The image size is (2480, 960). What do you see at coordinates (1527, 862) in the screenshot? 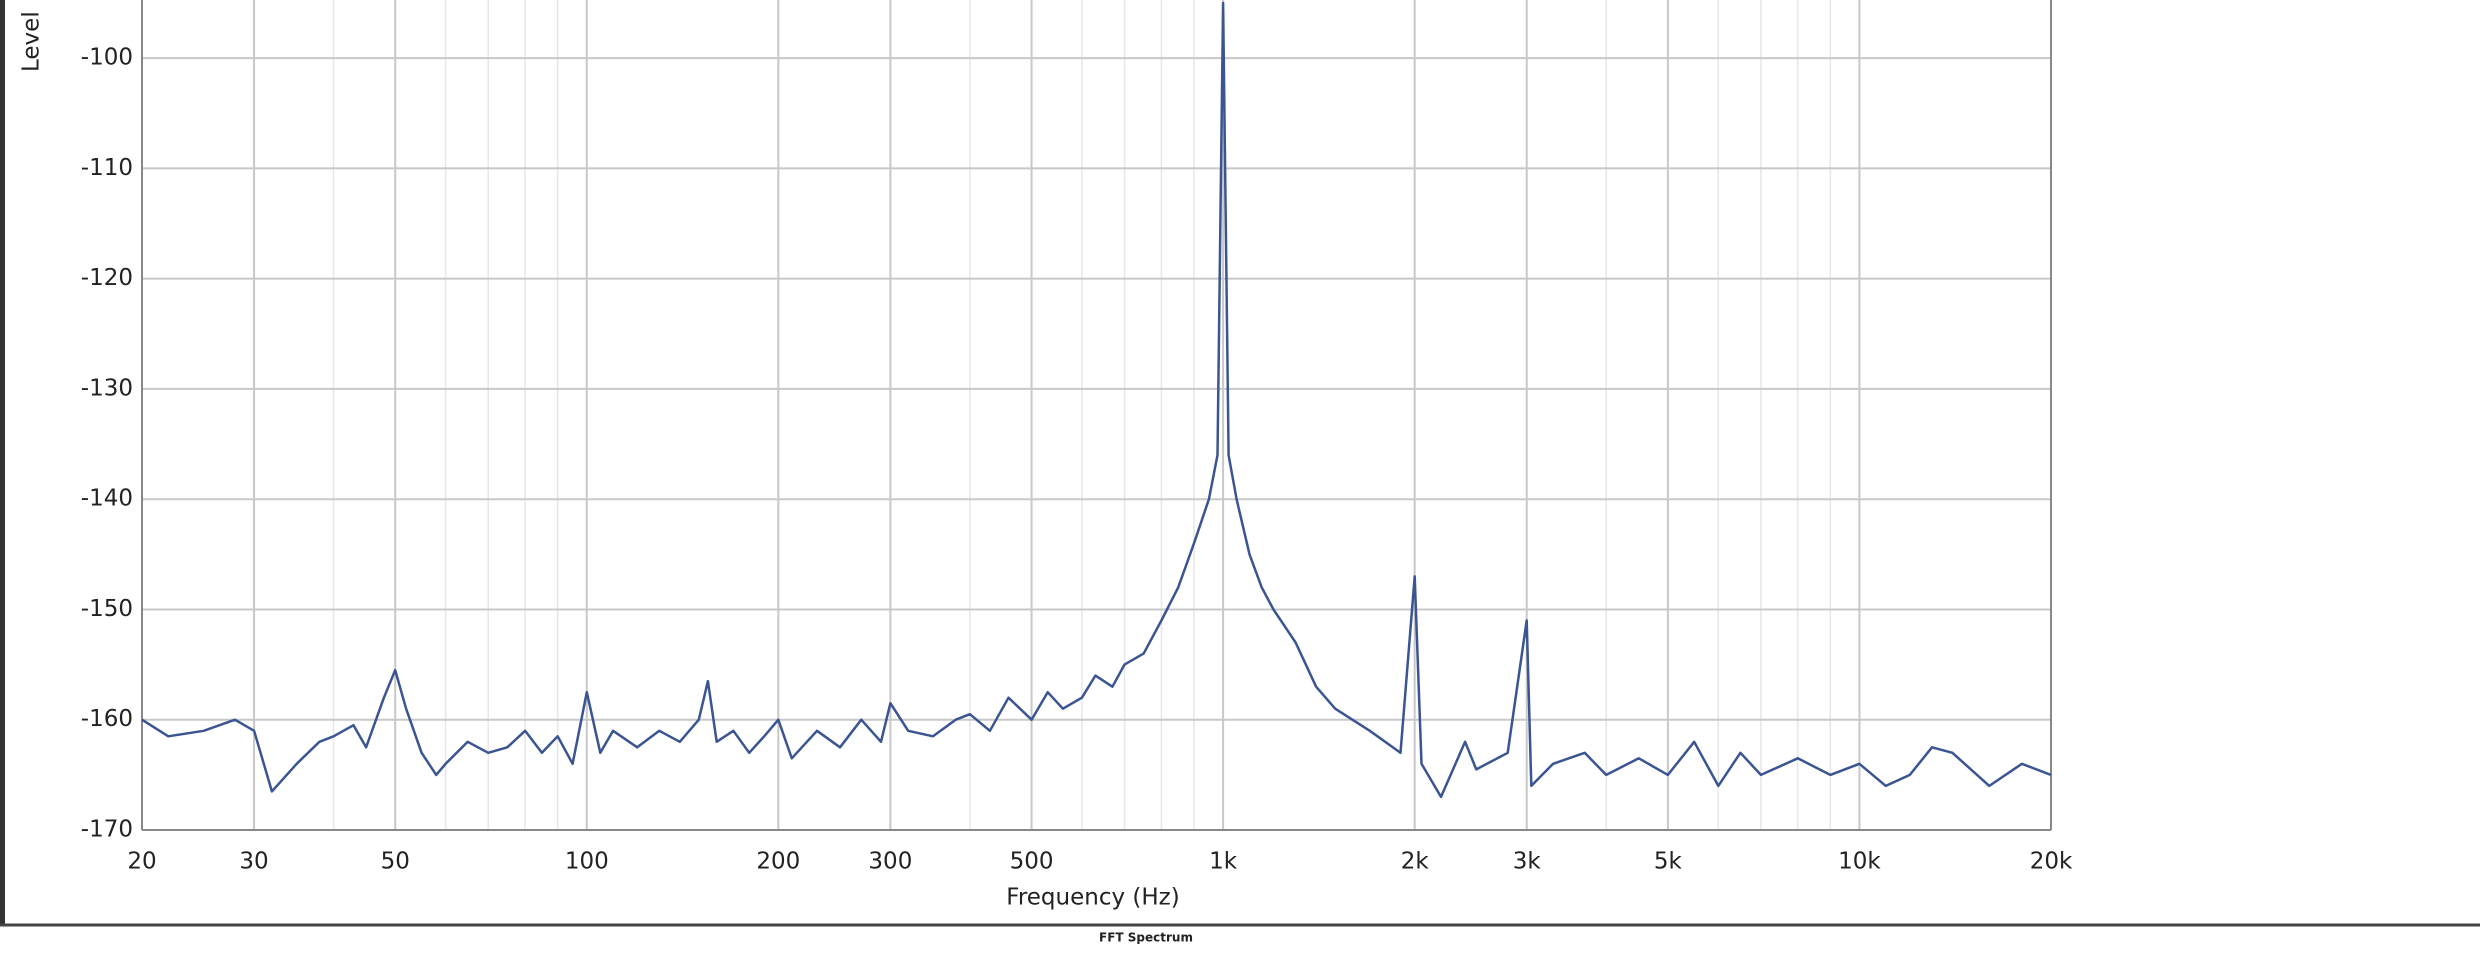
I see `x-tick-label: 3k` at bounding box center [1527, 862].